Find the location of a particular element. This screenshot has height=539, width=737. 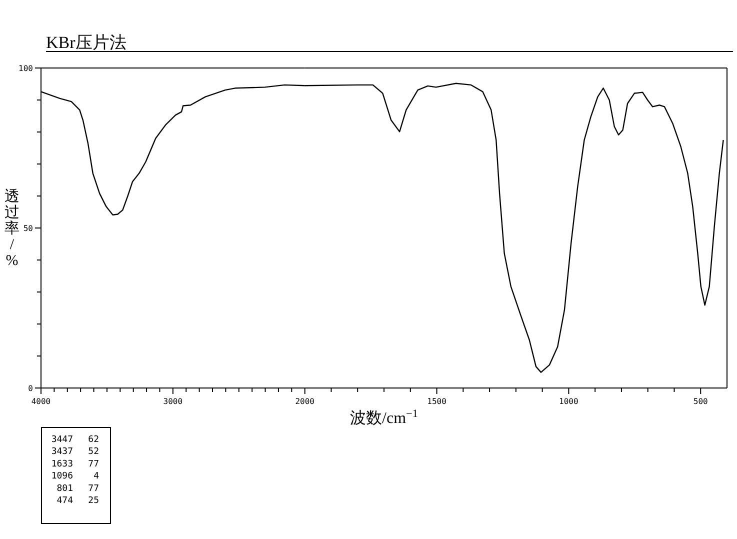

text: 3437 52 is located at coordinates (75, 452).